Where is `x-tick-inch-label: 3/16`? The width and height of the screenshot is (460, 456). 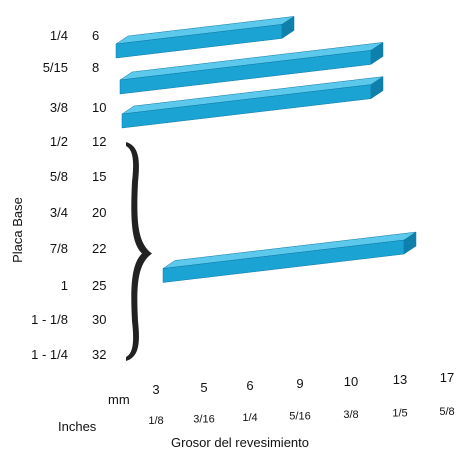
x-tick-inch-label: 3/16 is located at coordinates (203, 420).